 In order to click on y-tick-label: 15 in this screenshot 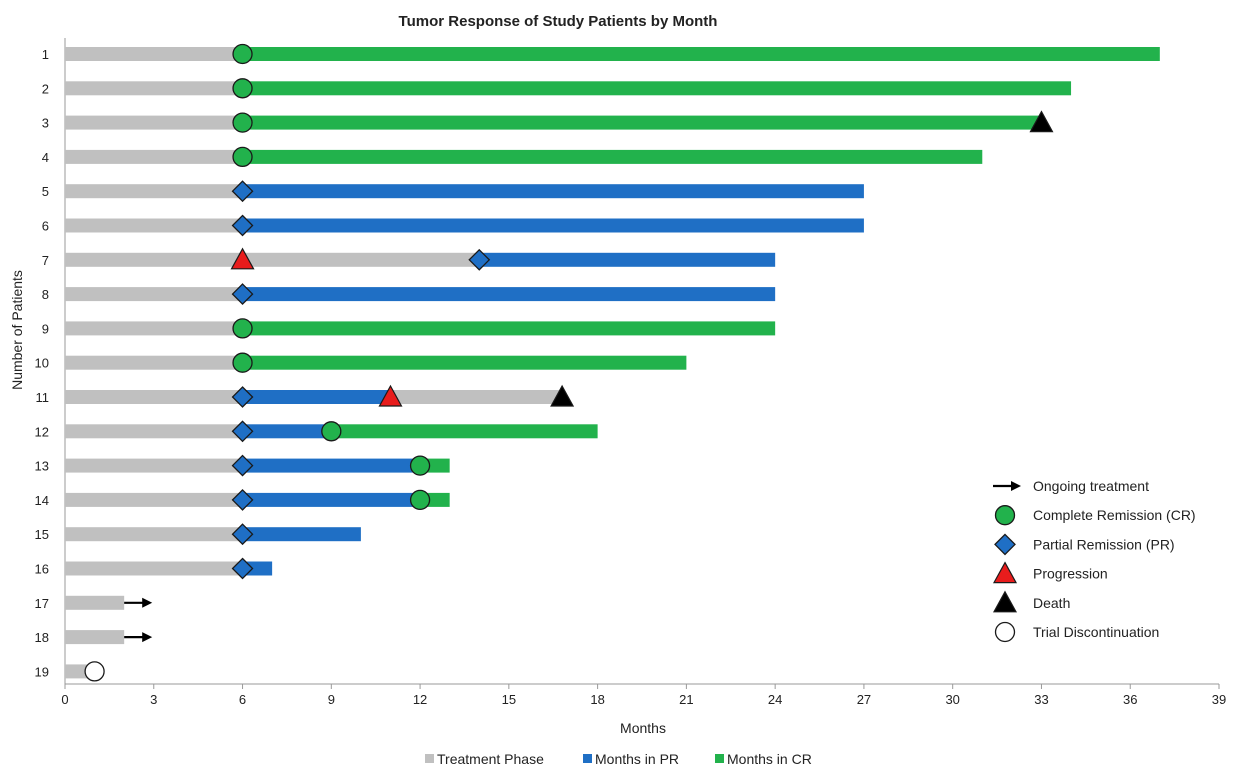, I will do `click(42, 534)`.